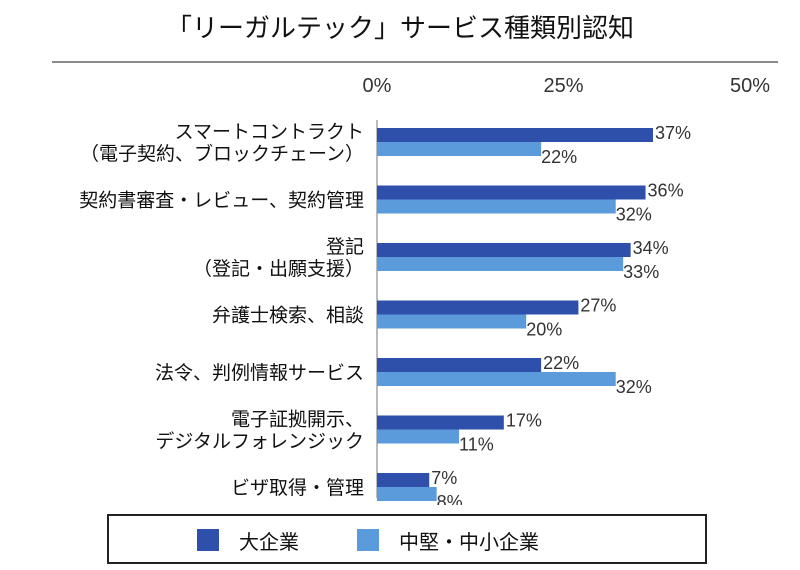  Describe the element at coordinates (563, 86) in the screenshot. I see `x-tick-label: 25%` at that location.